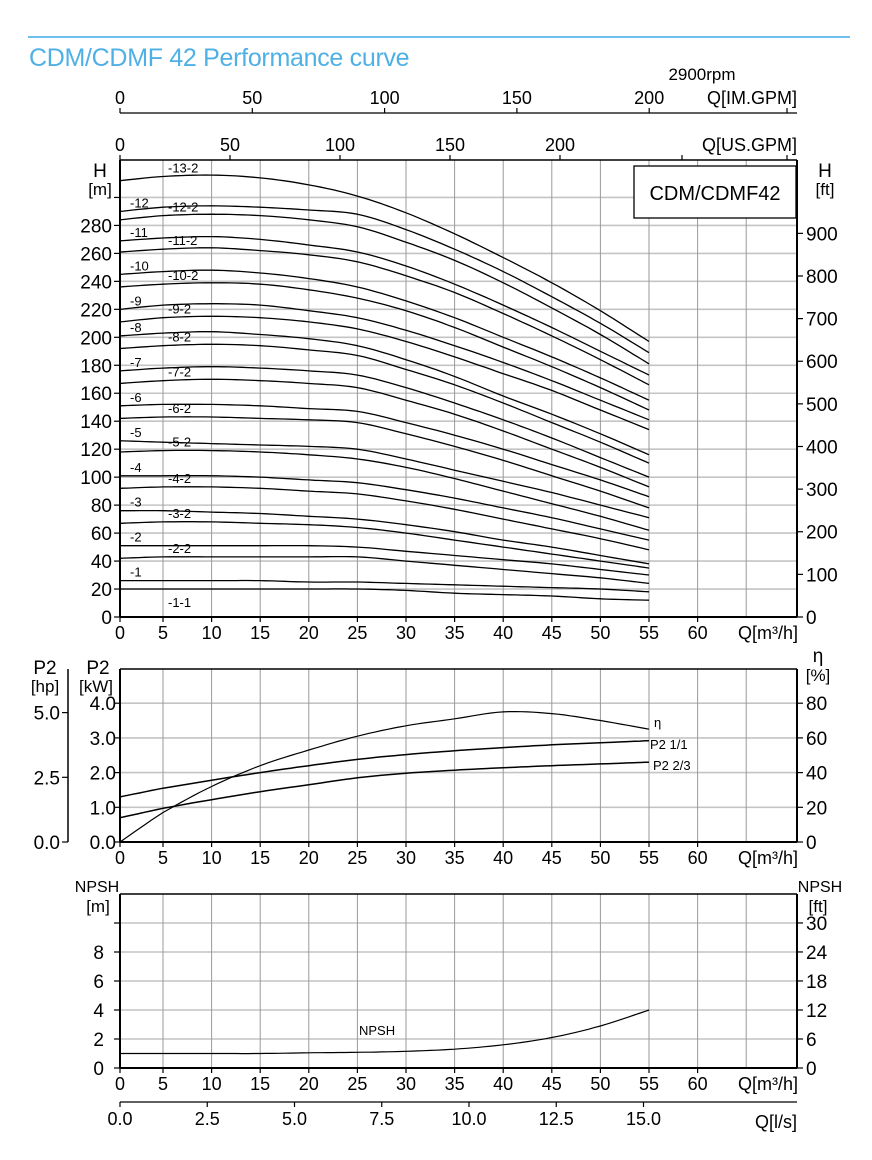 Image resolution: width=872 pixels, height=1160 pixels. What do you see at coordinates (818, 675) in the screenshot?
I see `eta-axis-unit: [%]` at bounding box center [818, 675].